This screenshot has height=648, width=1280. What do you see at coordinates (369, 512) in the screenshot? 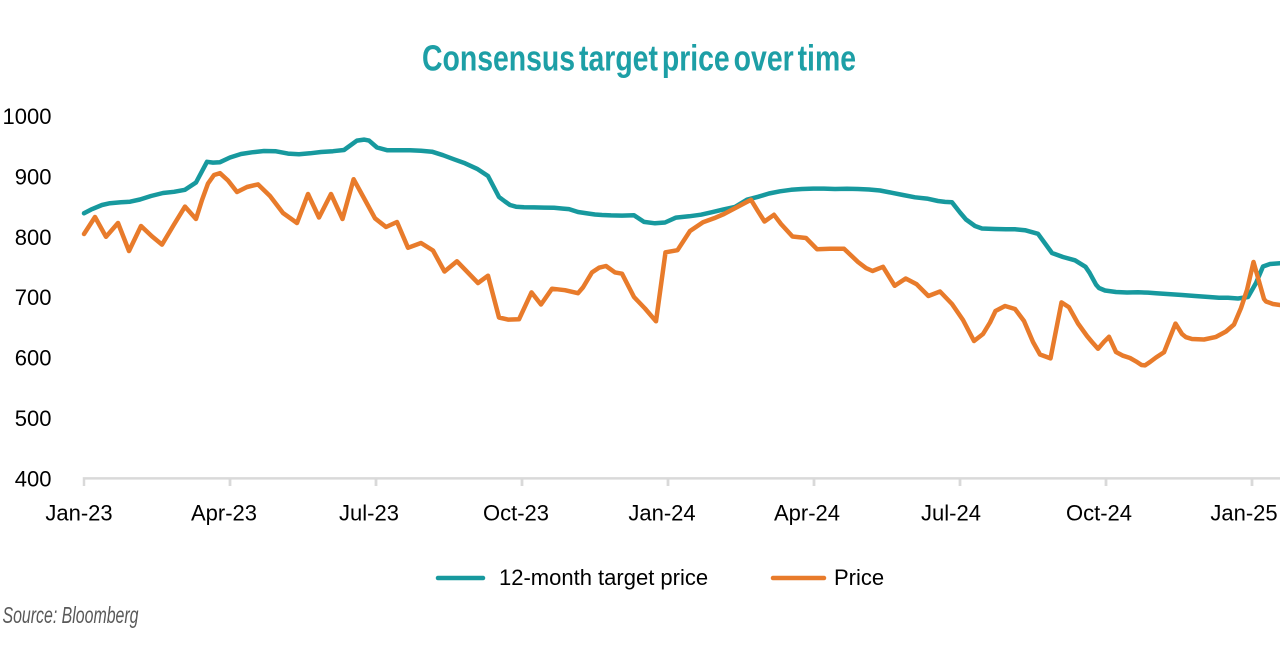
I see `svg-text: Jul-23` at bounding box center [369, 512].